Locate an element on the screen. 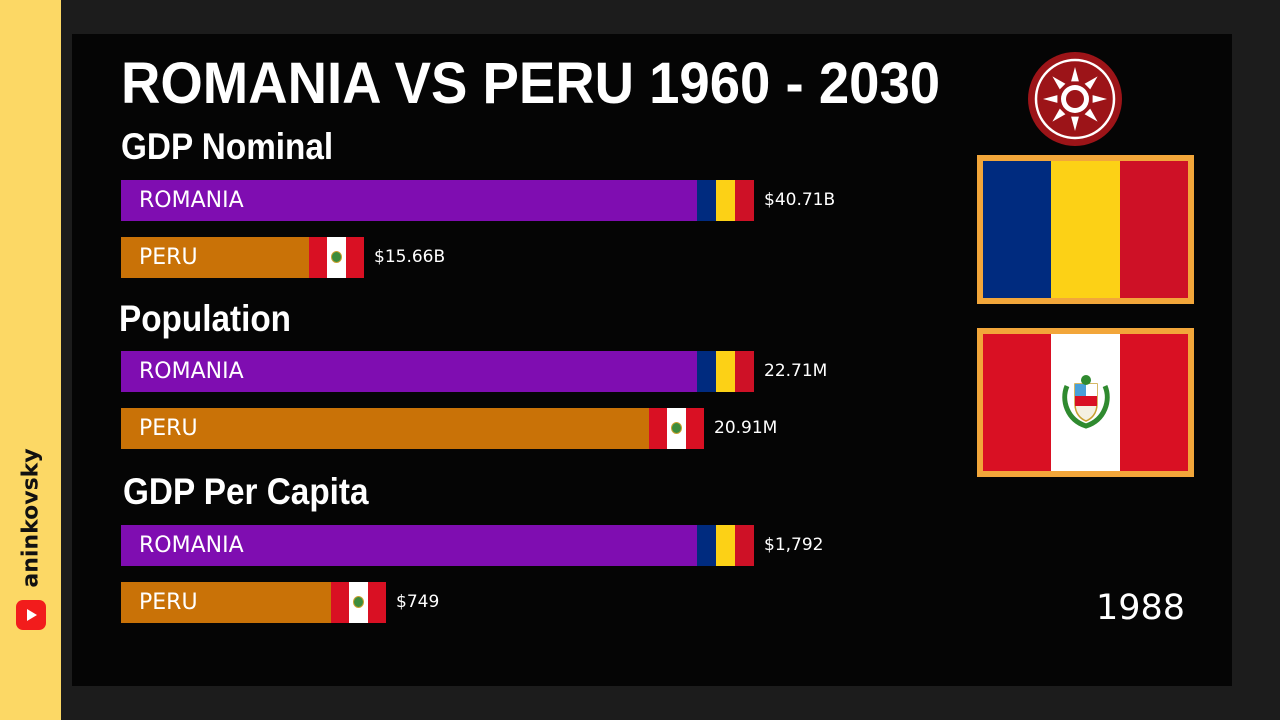 The height and width of the screenshot is (720, 1280). value-peru-population: 20.91M is located at coordinates (746, 428).